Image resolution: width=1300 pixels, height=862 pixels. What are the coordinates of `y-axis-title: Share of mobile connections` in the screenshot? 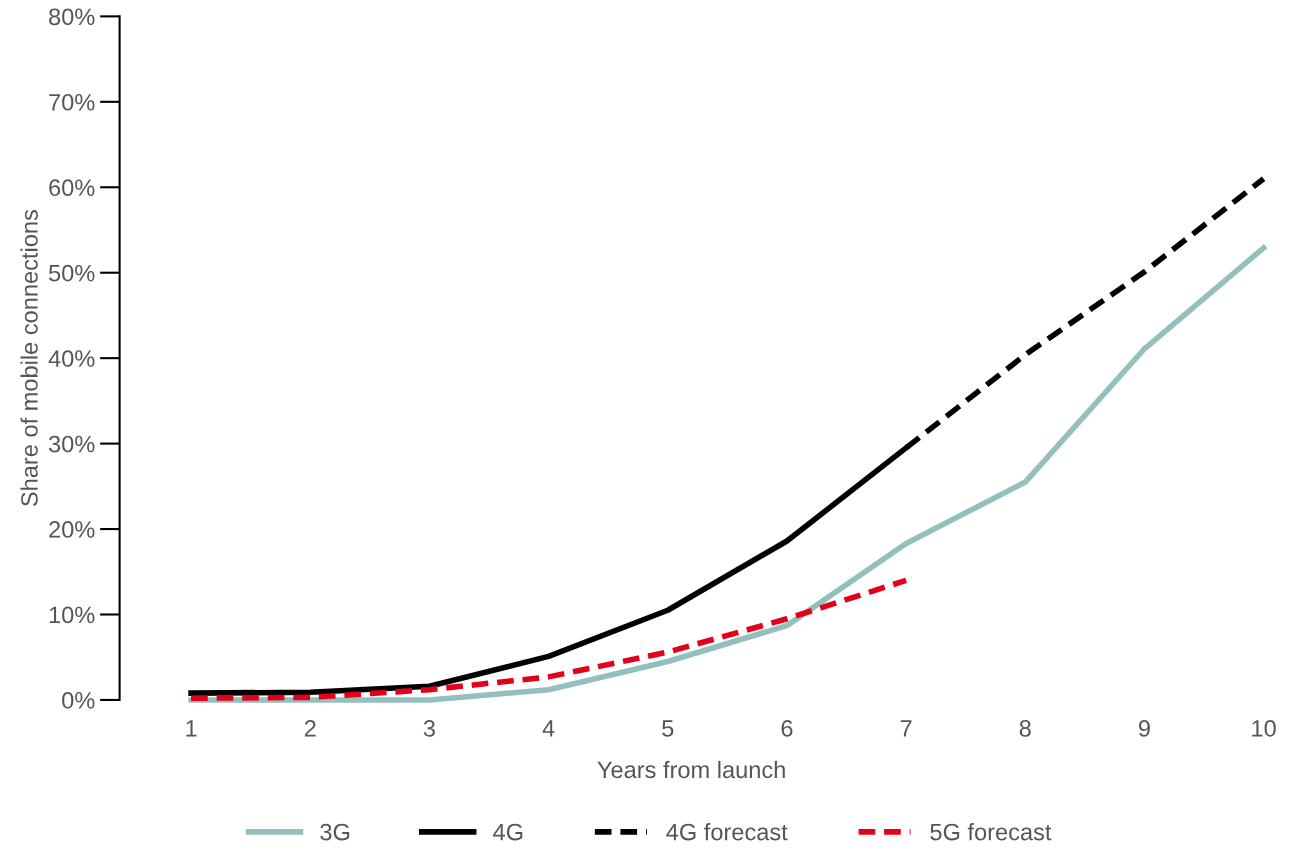 It's located at (29, 358).